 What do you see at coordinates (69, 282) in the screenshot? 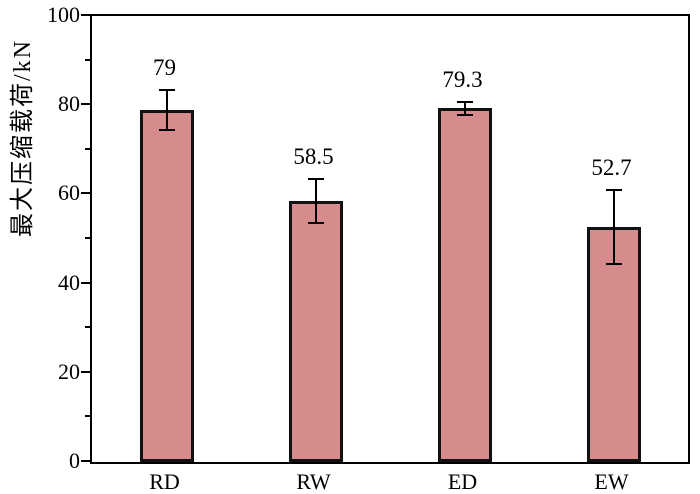
I see `y-tick-label: 40` at bounding box center [69, 282].